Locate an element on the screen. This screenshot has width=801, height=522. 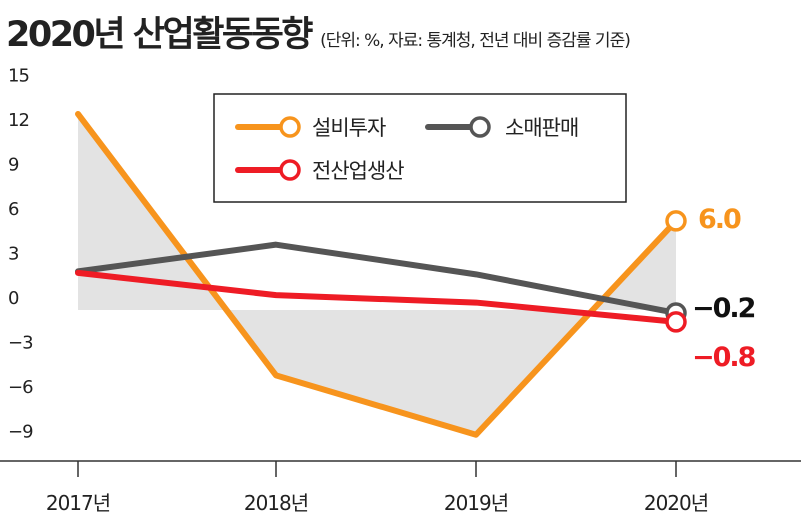
end-marker-industrial is located at coordinates (676, 322).